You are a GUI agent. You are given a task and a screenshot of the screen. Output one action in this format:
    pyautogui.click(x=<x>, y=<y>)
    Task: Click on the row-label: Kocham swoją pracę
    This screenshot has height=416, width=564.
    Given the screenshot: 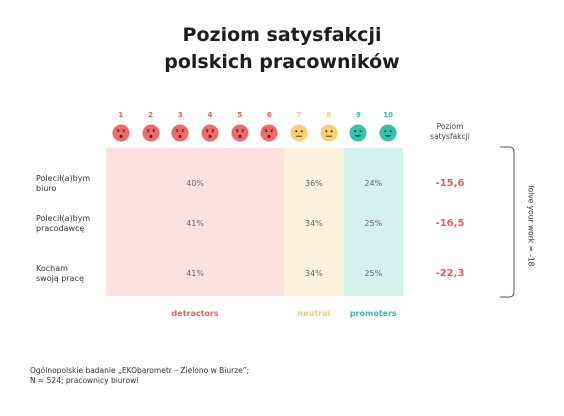 What is the action you would take?
    pyautogui.click(x=71, y=274)
    